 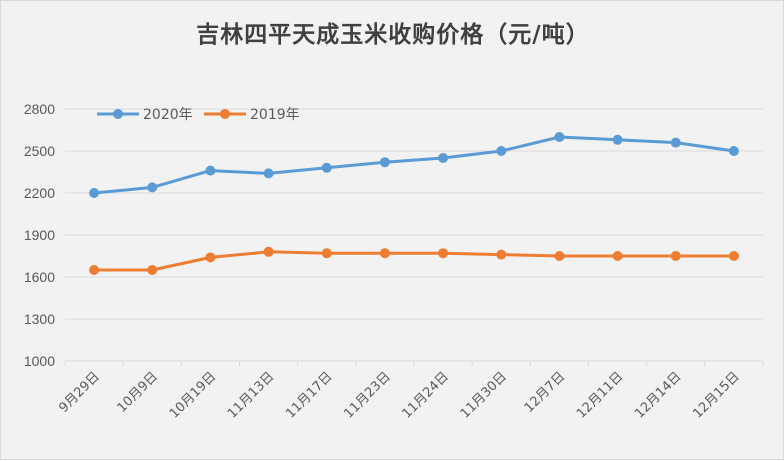 What do you see at coordinates (39, 109) in the screenshot?
I see `y-tick-label: 2800` at bounding box center [39, 109].